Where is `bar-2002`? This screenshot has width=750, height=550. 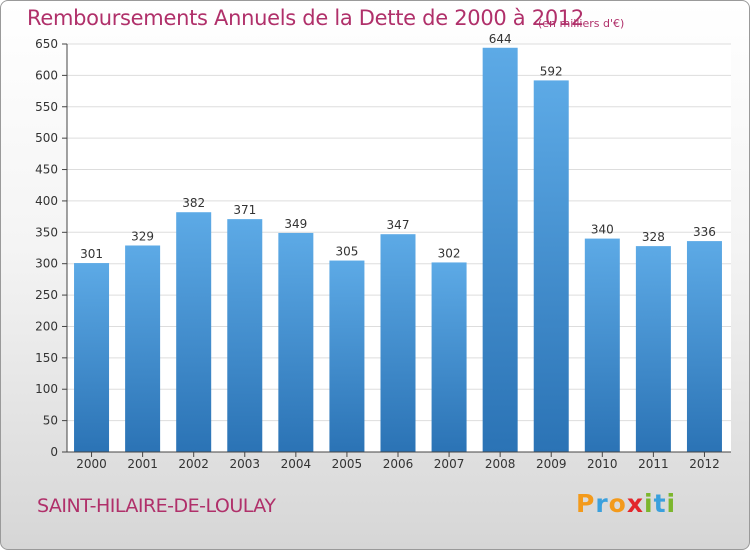 bar-2002 is located at coordinates (194, 332).